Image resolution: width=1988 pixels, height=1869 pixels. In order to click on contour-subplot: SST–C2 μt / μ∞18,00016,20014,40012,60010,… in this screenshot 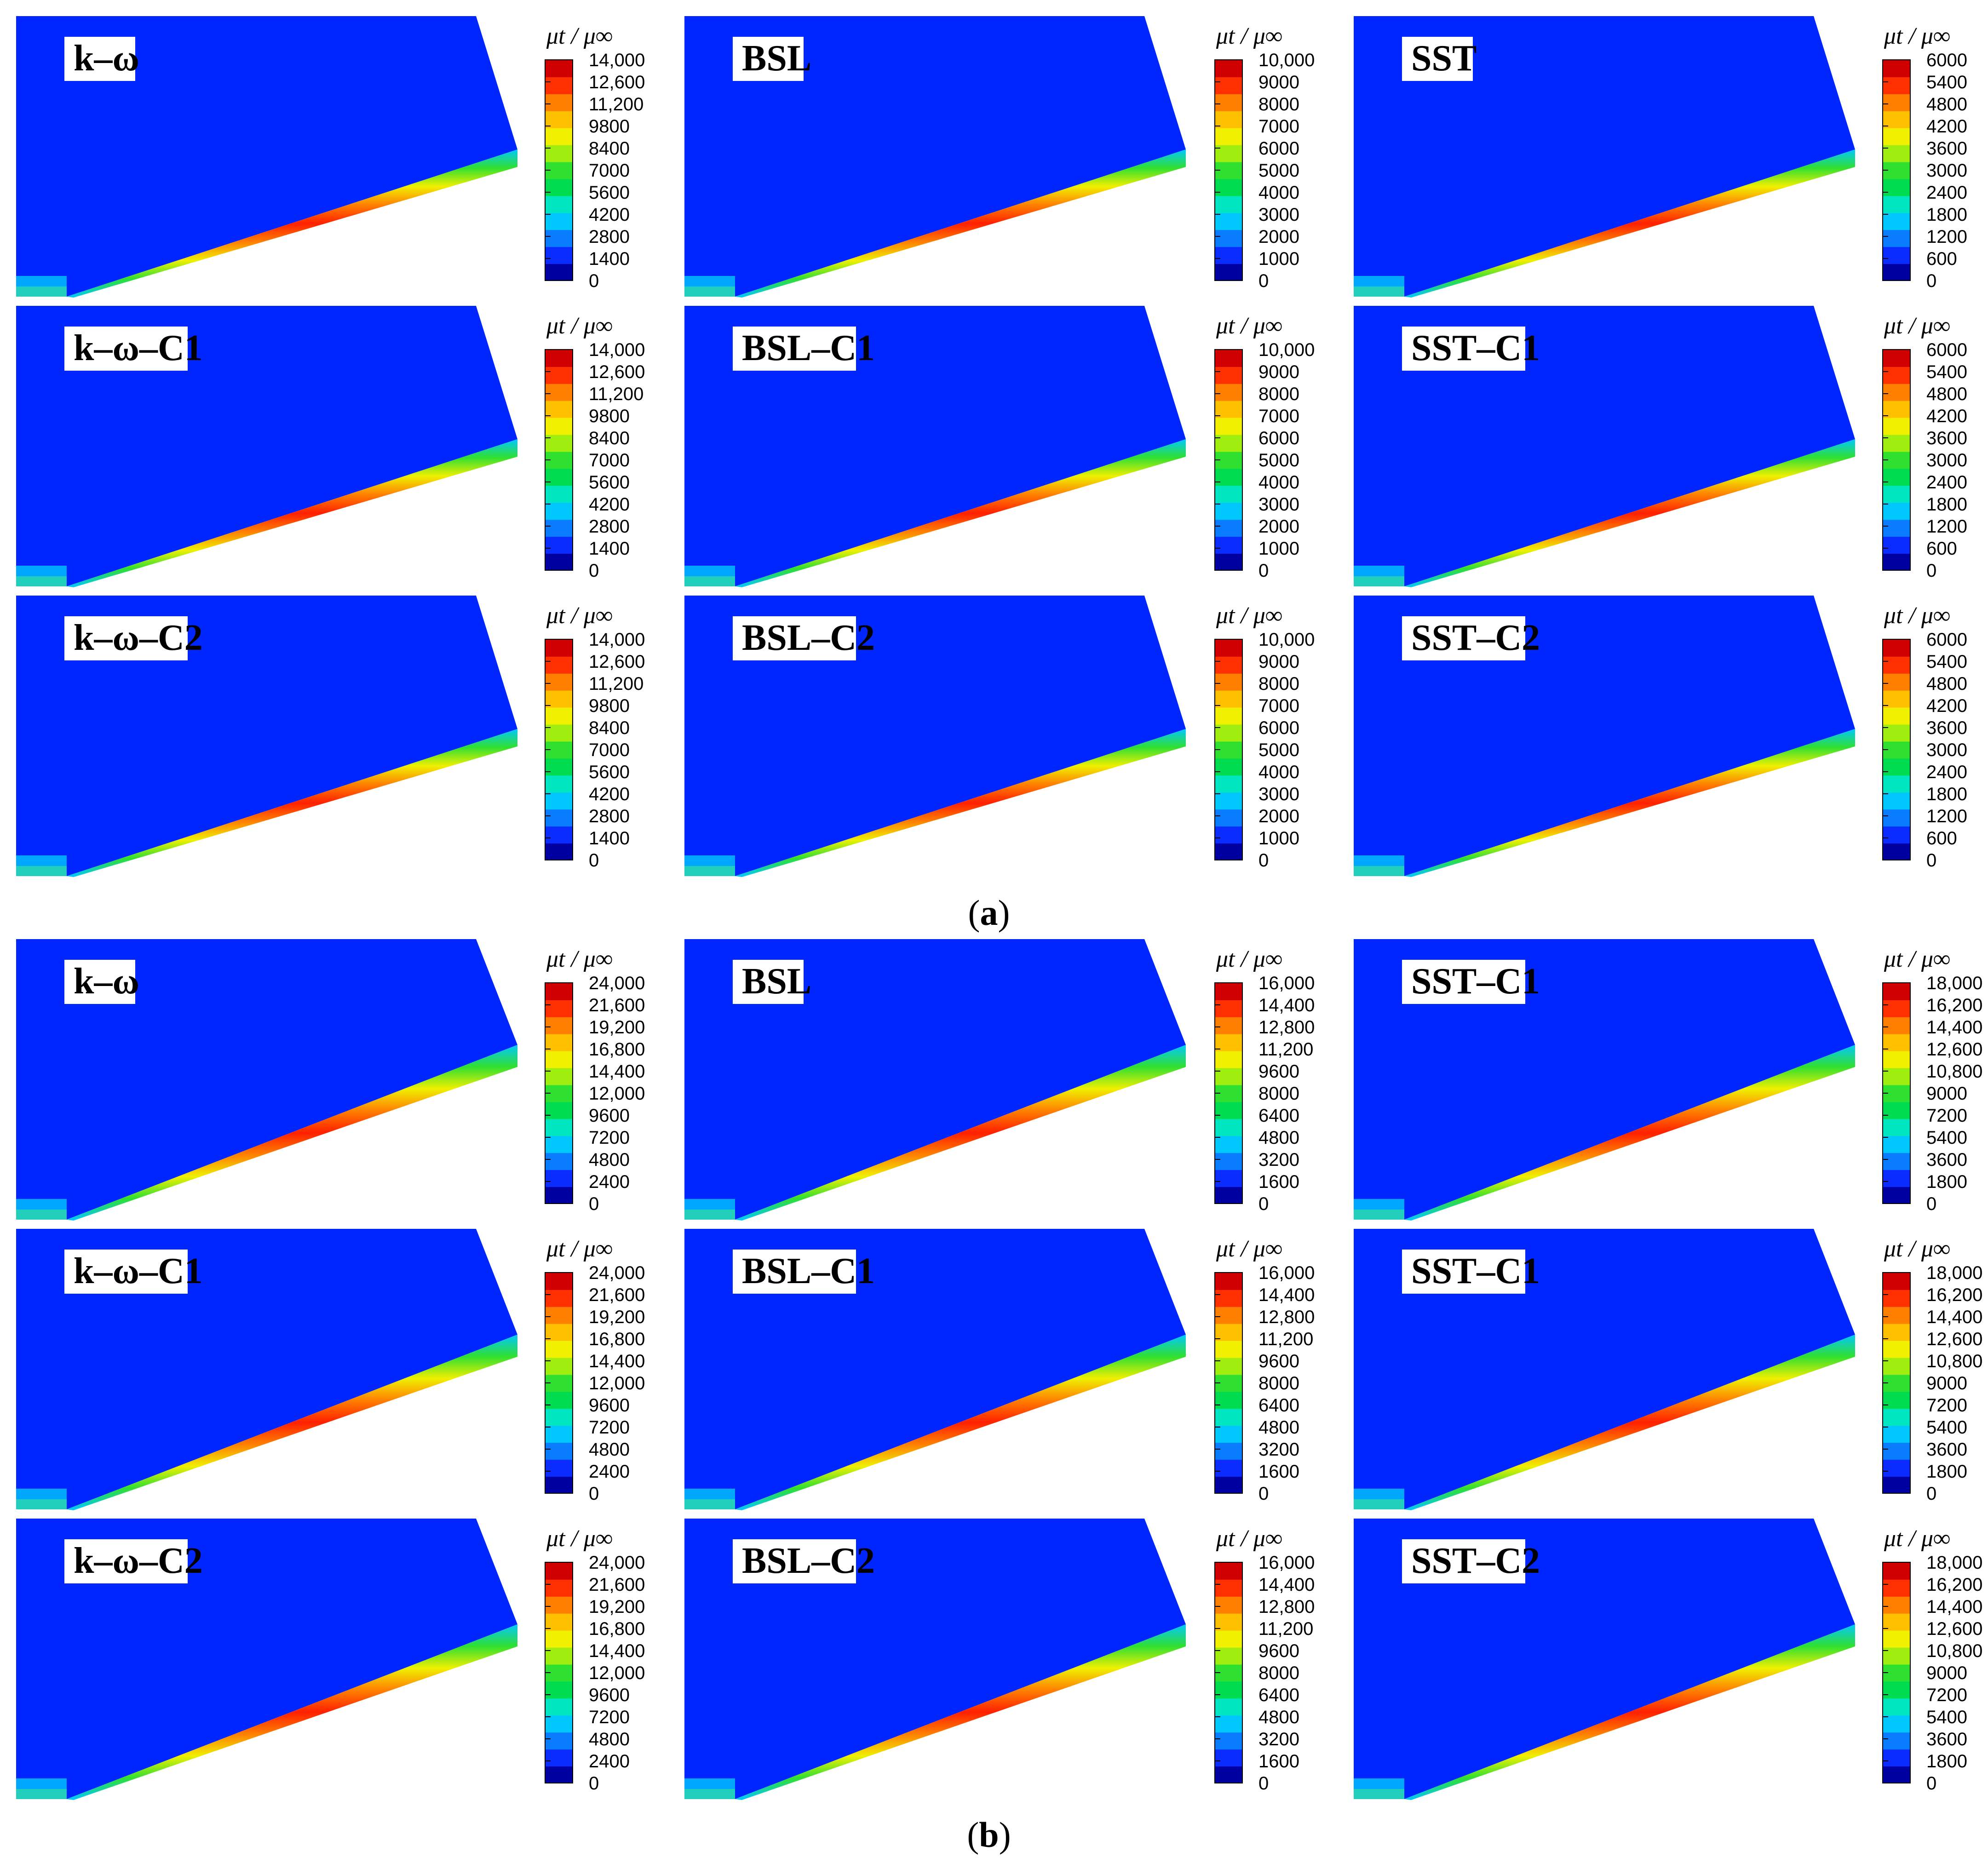, I will do `click(1668, 1659)`.